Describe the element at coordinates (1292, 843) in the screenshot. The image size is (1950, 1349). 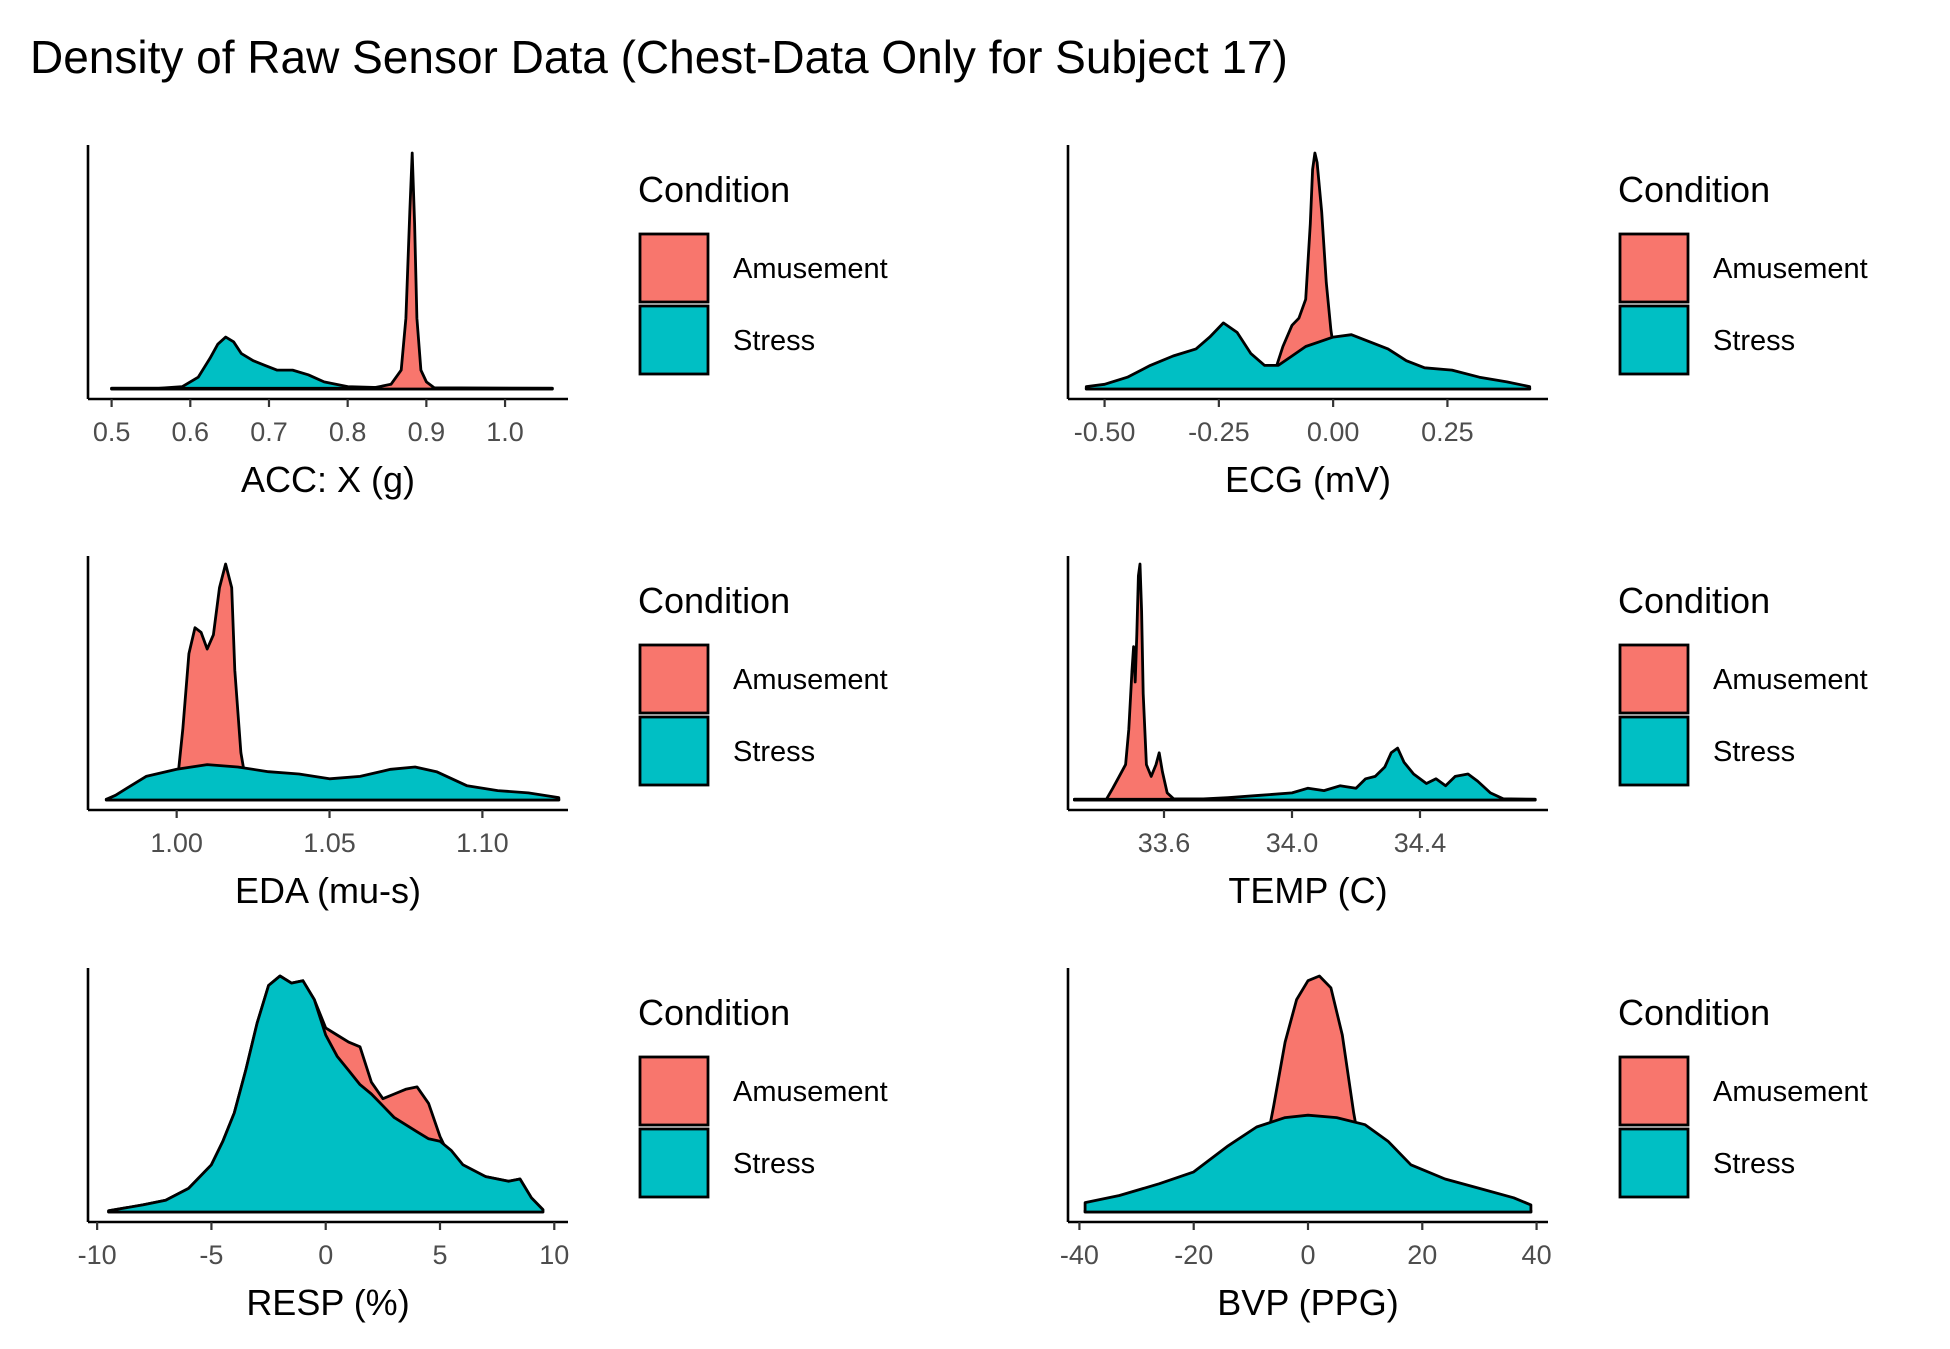
I see `x-tick-label: 34.0` at that location.